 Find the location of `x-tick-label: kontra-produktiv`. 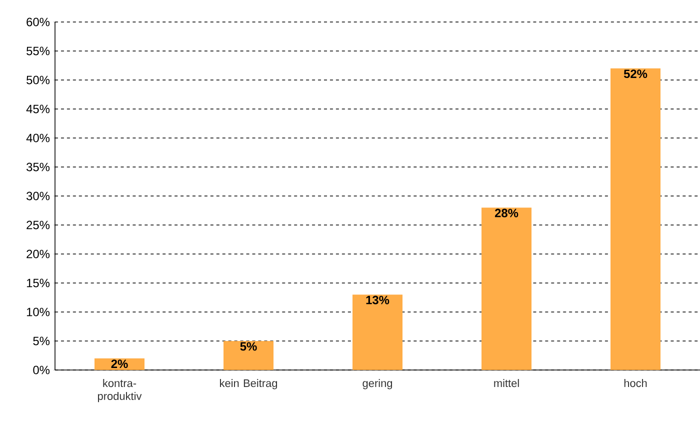

x-tick-label: kontra-produktiv is located at coordinates (120, 390).